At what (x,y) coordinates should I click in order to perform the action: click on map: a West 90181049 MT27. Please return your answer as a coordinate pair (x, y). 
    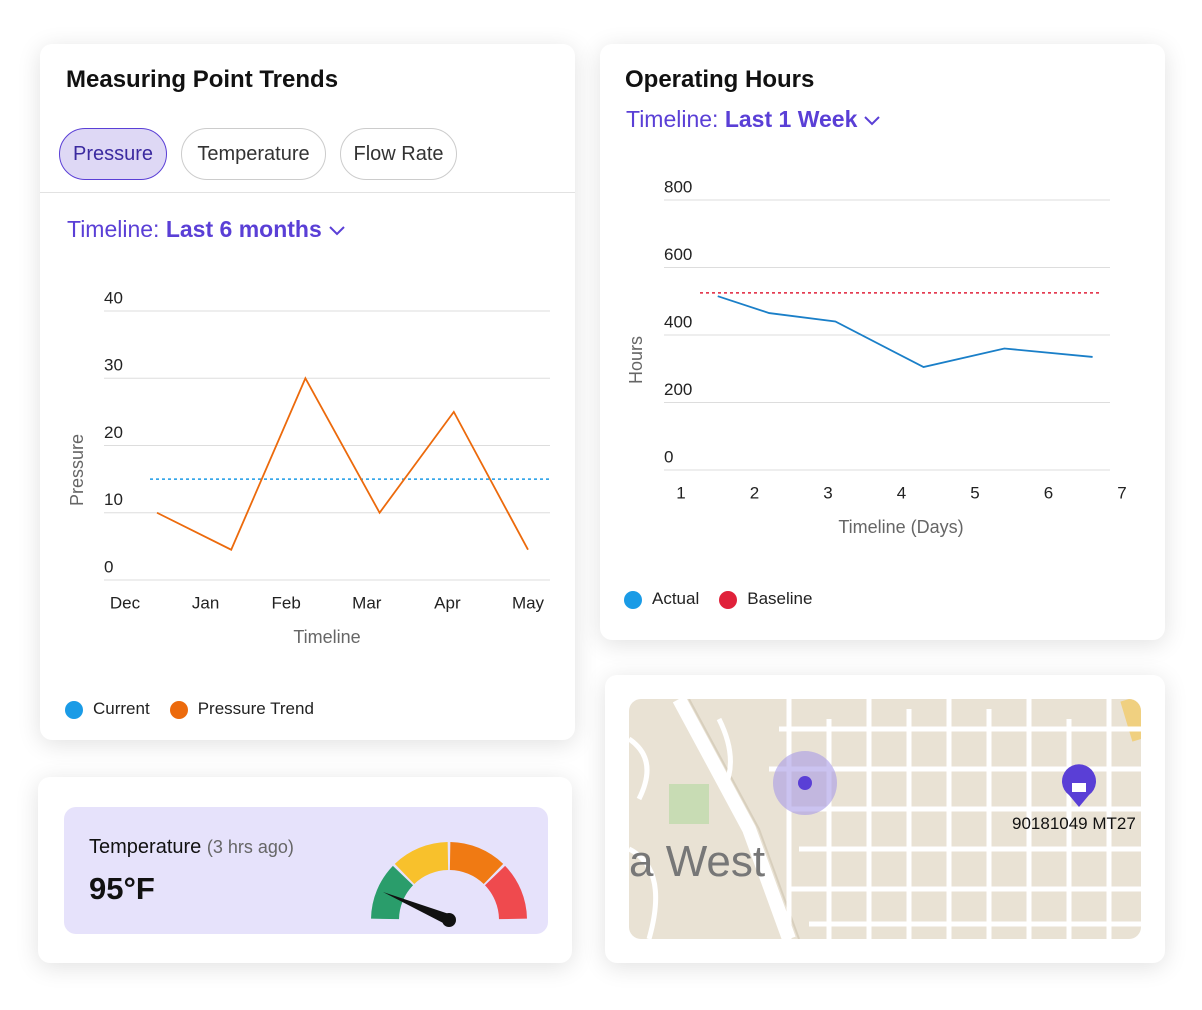
    Looking at the image, I should click on (885, 819).